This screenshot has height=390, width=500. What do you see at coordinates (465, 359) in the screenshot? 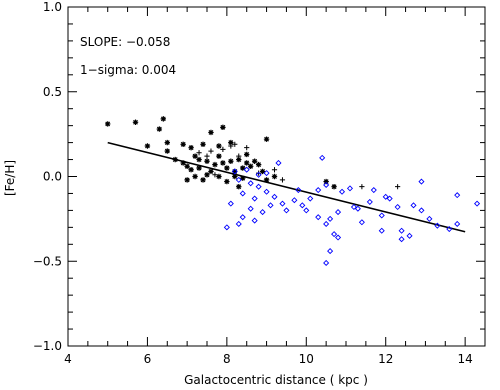
I see `x-tick-label: 14` at bounding box center [465, 359].